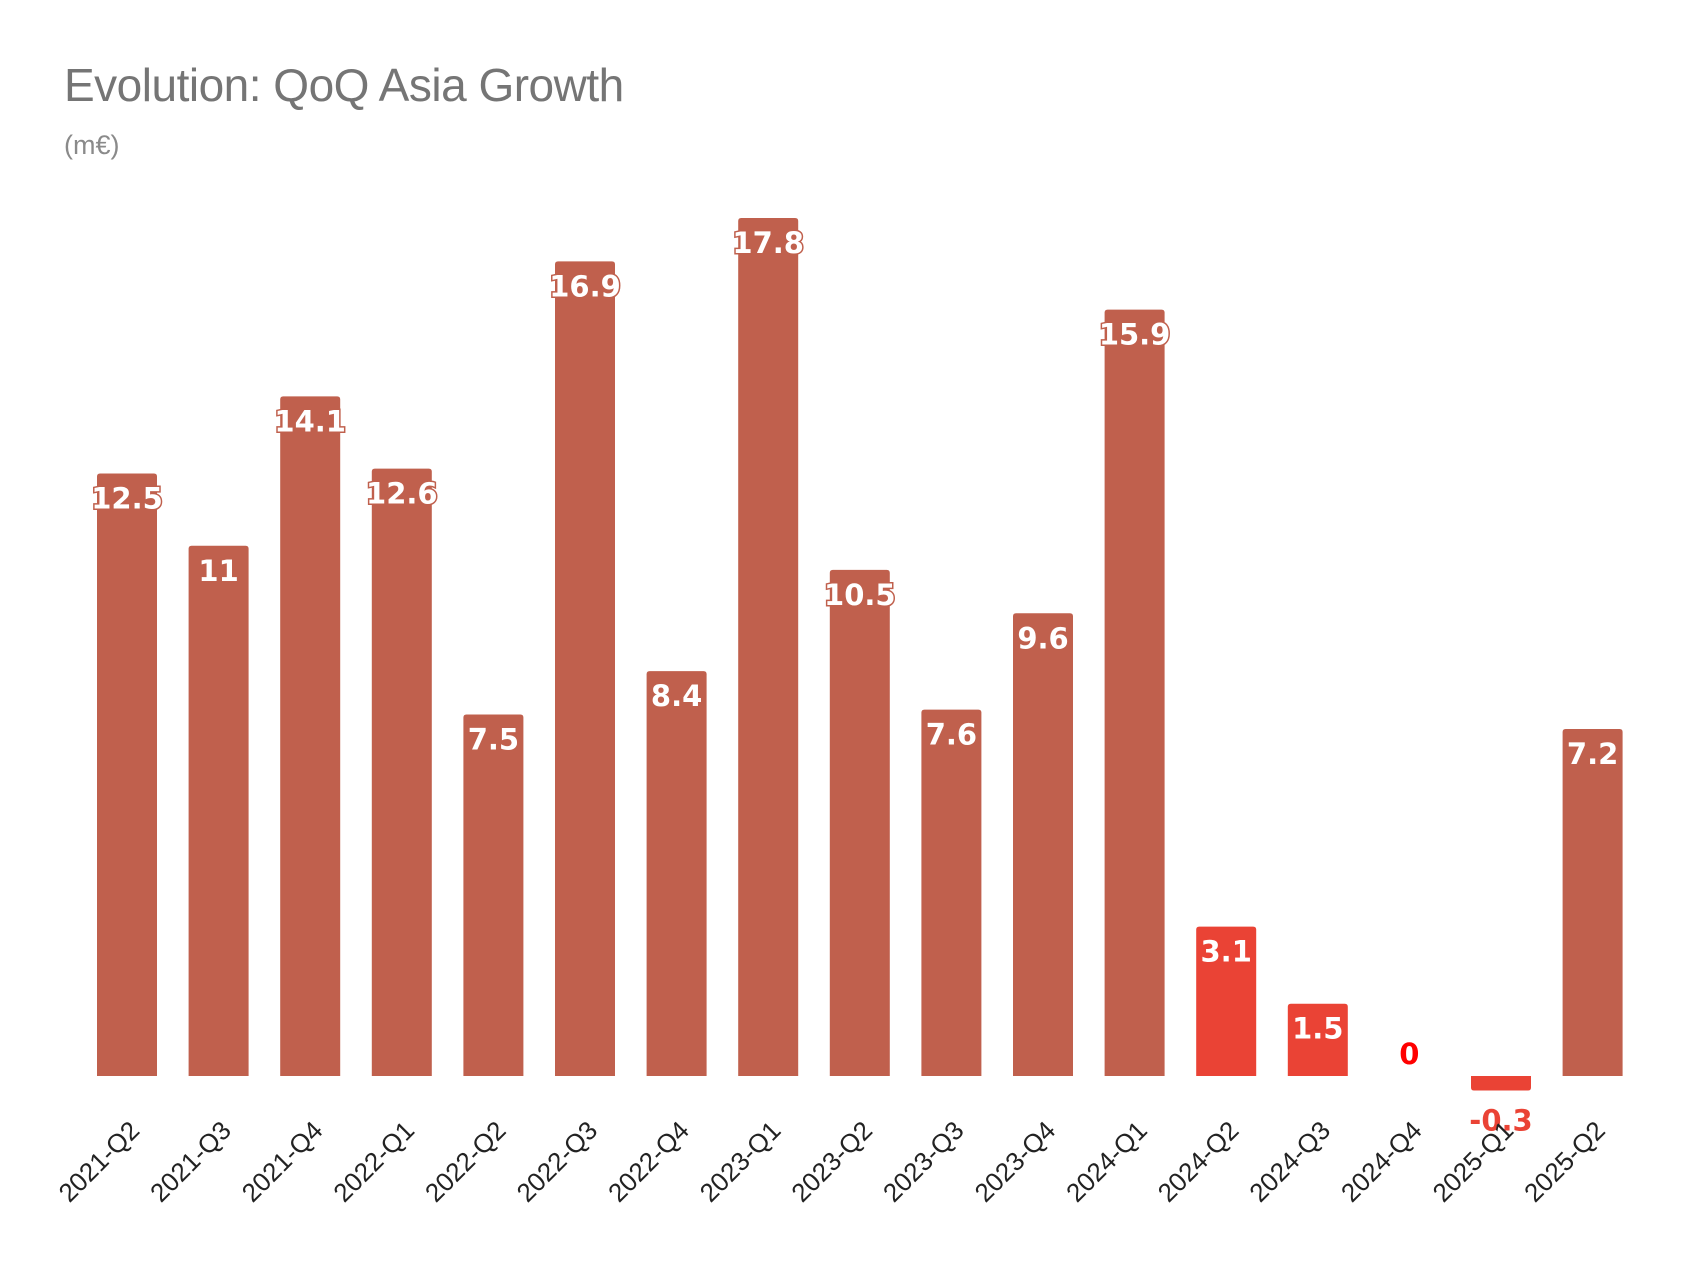  I want to click on x-tick-label-2021-Q2: 2021-Q2, so click(98, 1161).